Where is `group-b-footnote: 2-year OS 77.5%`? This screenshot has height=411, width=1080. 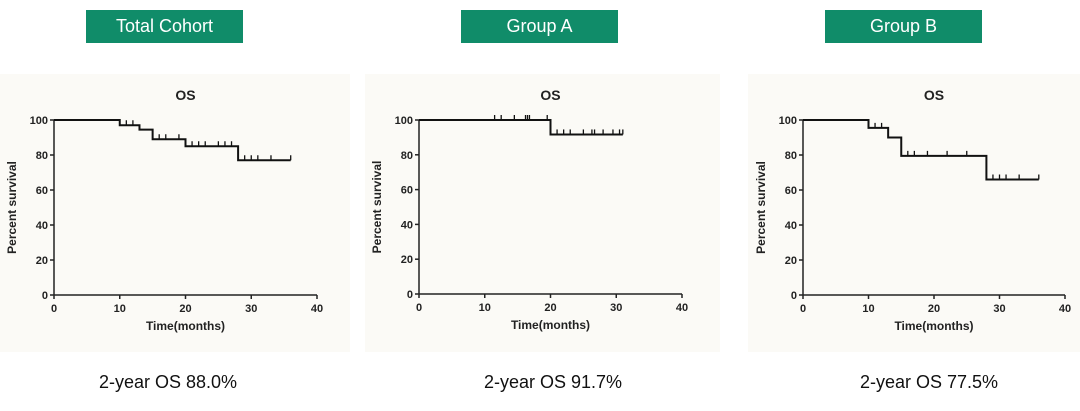 group-b-footnote: 2-year OS 77.5% is located at coordinates (929, 382).